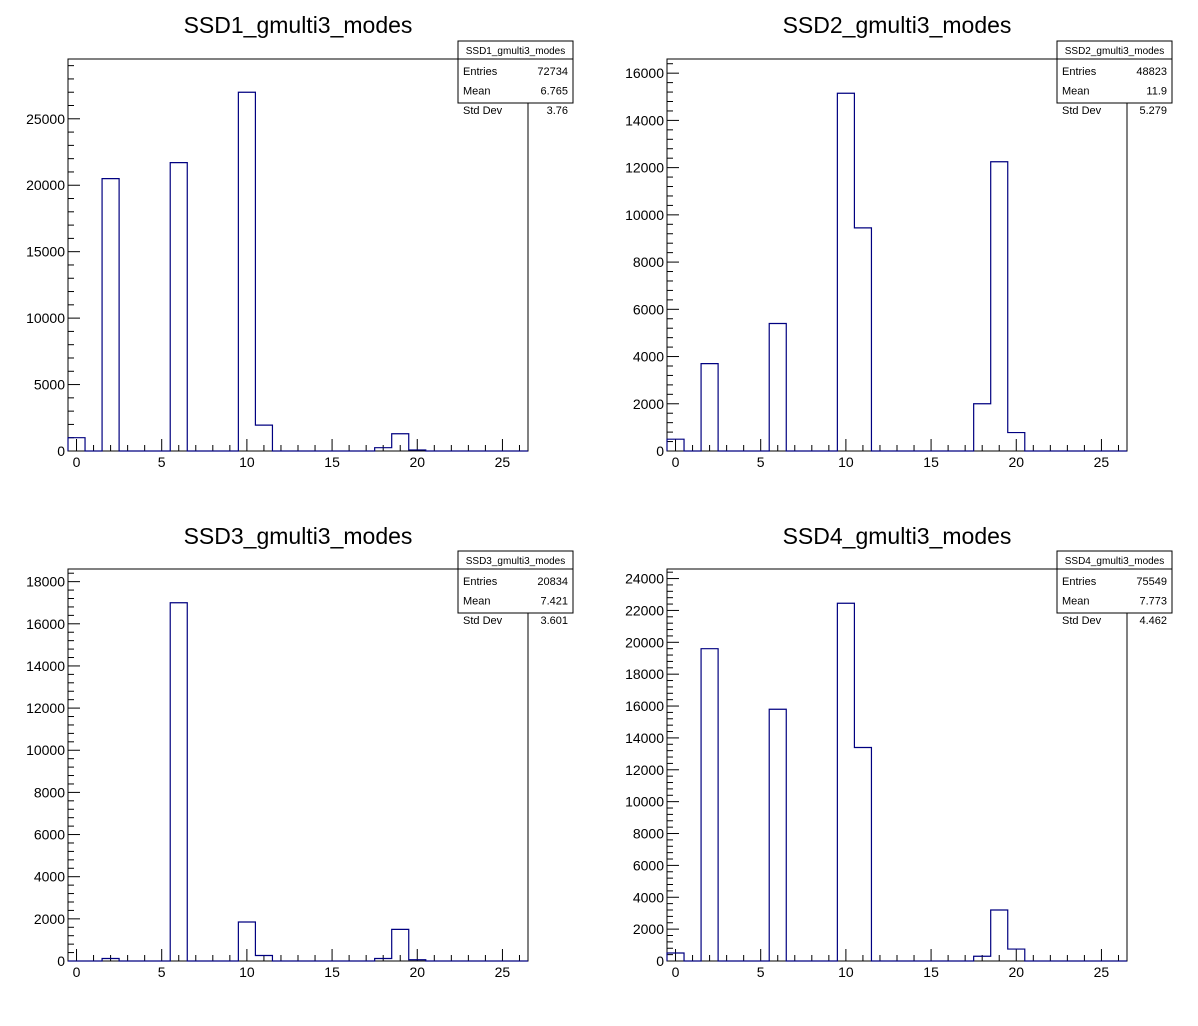  I want to click on chart3-x-tick-label: 10, so click(247, 972).